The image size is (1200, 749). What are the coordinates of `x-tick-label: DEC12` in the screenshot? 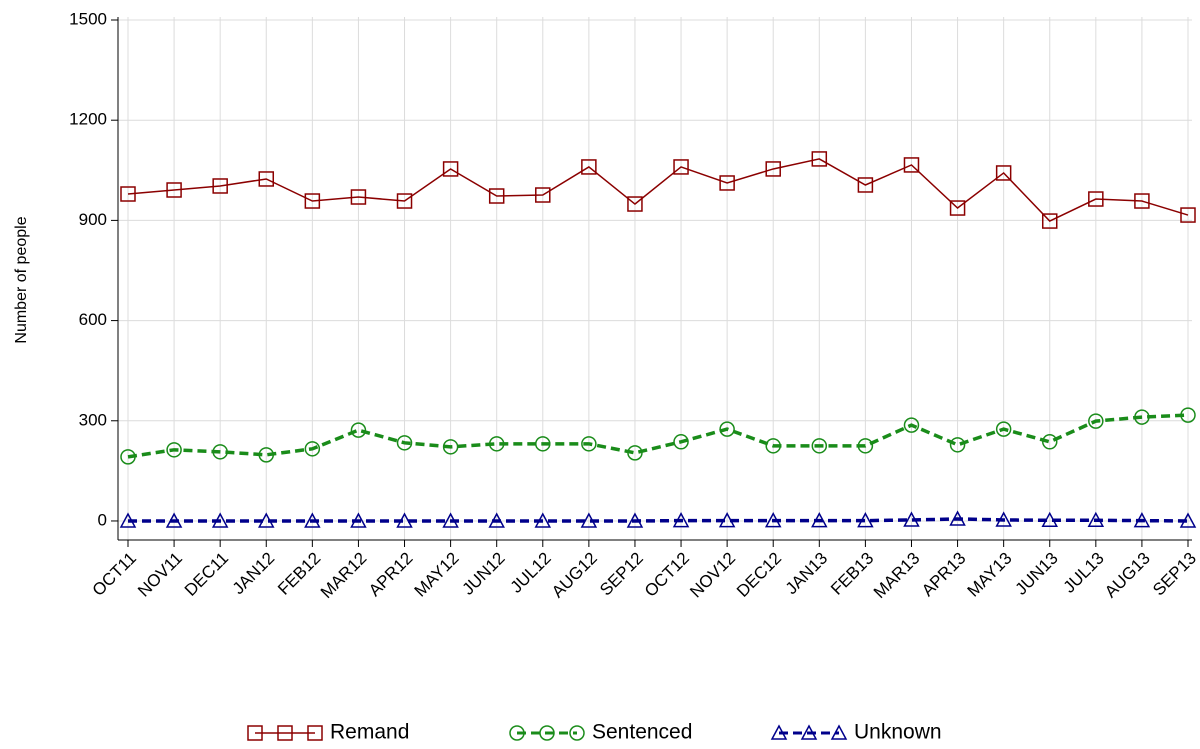 It's located at (759, 575).